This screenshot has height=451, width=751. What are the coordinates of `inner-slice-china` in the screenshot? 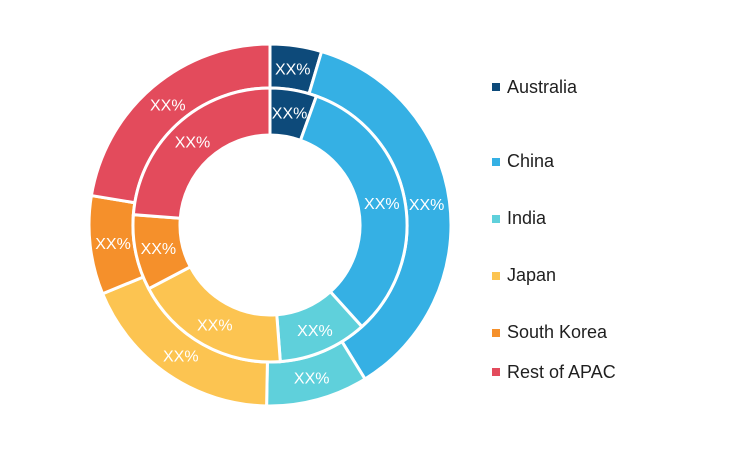 It's located at (353, 211).